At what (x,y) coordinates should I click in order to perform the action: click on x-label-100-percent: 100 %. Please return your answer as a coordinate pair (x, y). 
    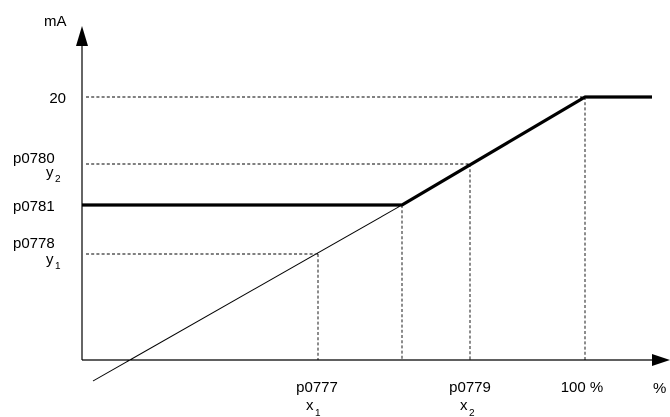
    Looking at the image, I should click on (582, 387).